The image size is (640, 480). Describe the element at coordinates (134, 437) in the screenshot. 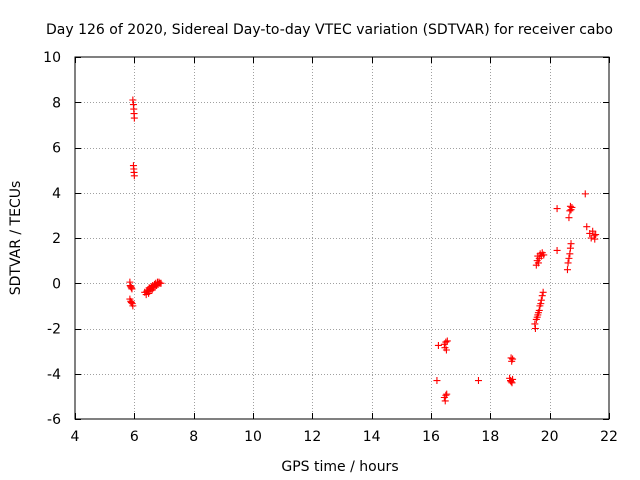

I see `x-tick-label: 6` at that location.